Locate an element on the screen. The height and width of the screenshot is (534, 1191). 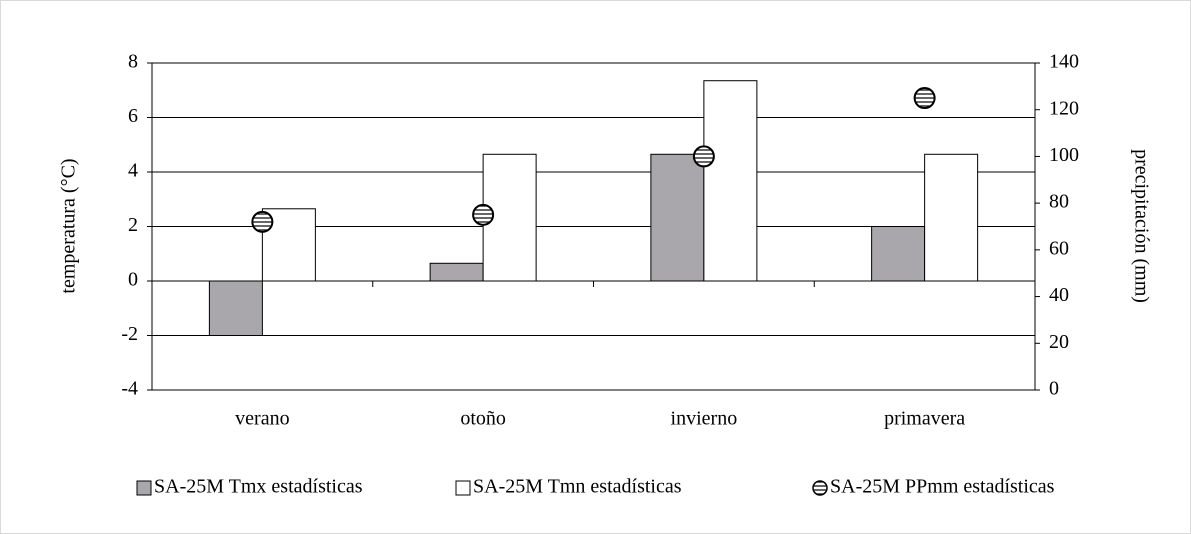
x-tick-label: primavera is located at coordinates (924, 419).